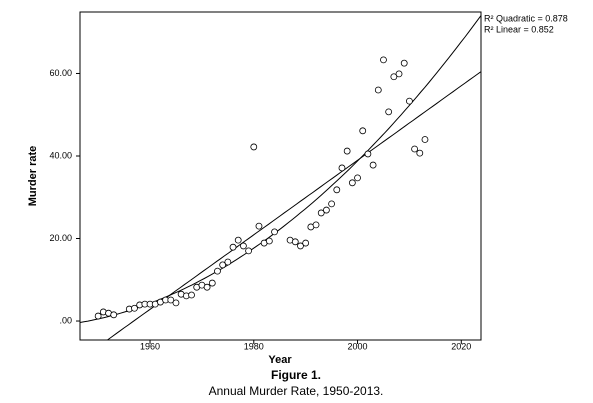 This screenshot has width=593, height=403. I want to click on y-axis-title: Murder rate, so click(33, 176).